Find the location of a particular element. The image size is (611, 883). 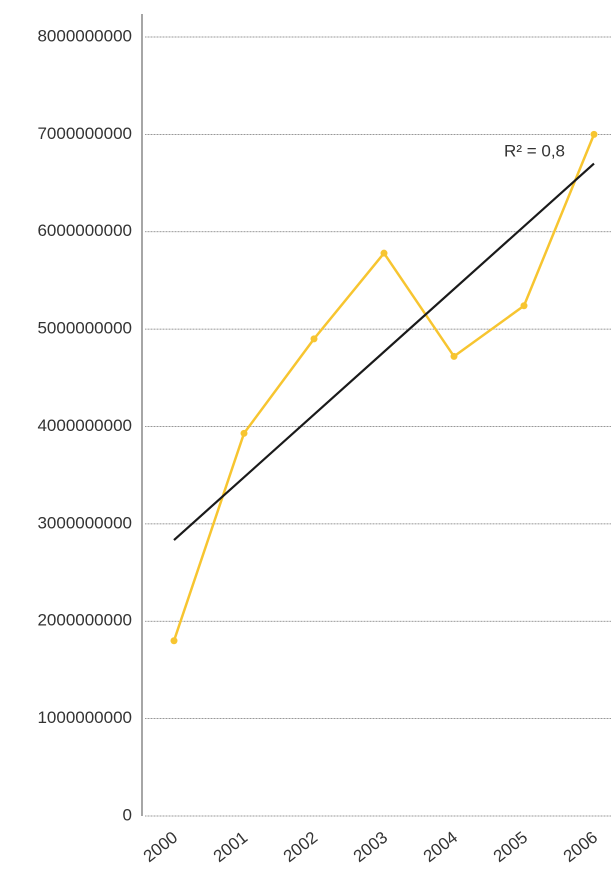

x-tick-label: 2003 is located at coordinates (371, 847).